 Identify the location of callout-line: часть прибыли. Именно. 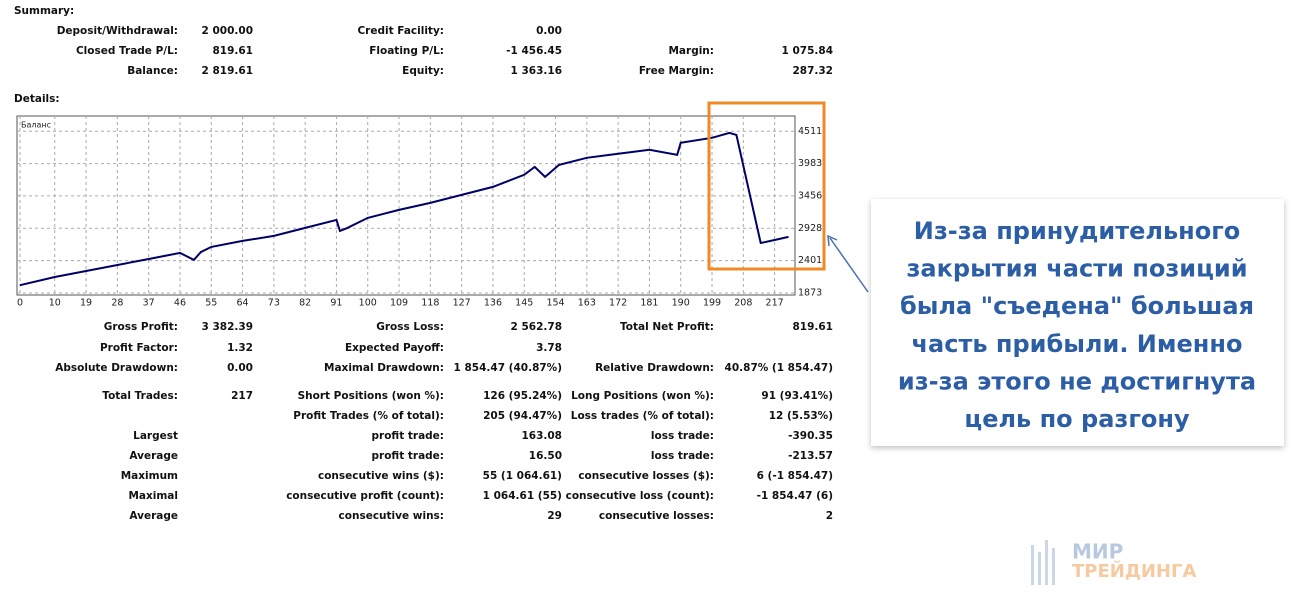
(1077, 344).